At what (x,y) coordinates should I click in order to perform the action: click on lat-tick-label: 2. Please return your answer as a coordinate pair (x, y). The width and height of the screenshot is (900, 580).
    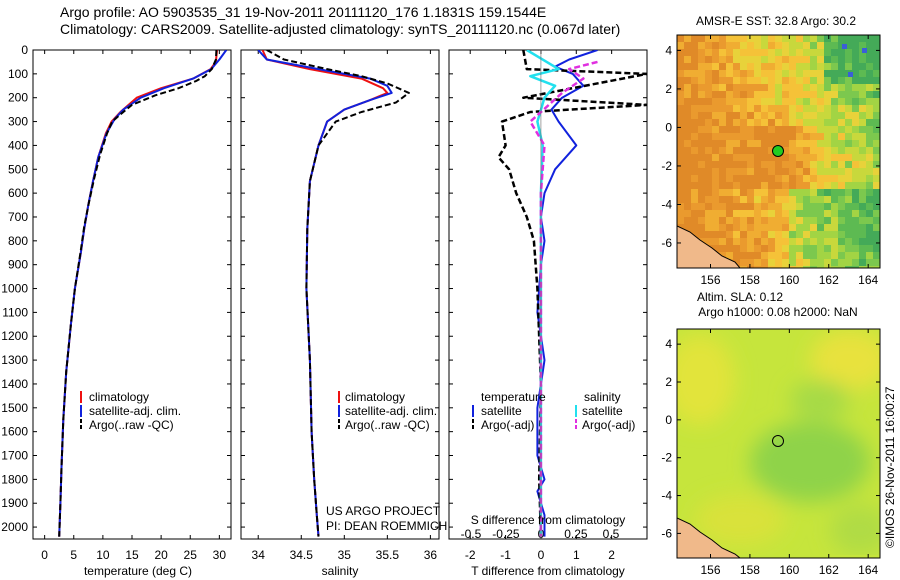
    Looking at the image, I should click on (668, 382).